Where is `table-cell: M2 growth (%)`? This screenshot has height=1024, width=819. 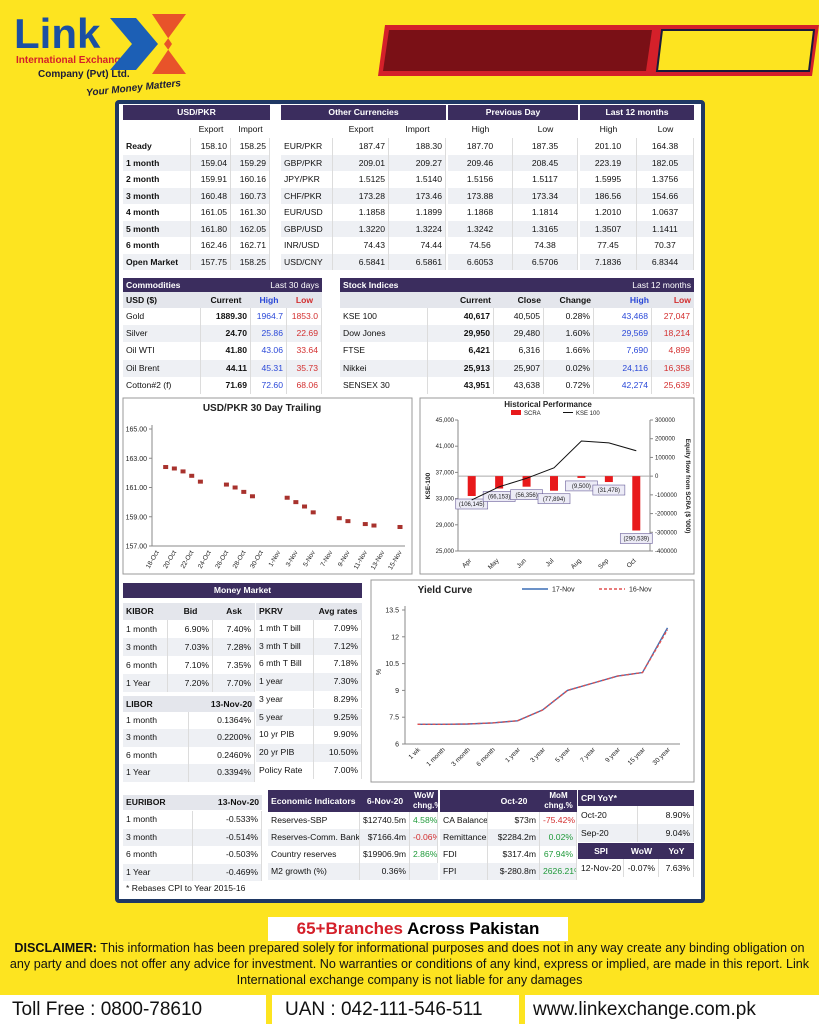
table-cell: M2 growth (%) is located at coordinates (314, 871).